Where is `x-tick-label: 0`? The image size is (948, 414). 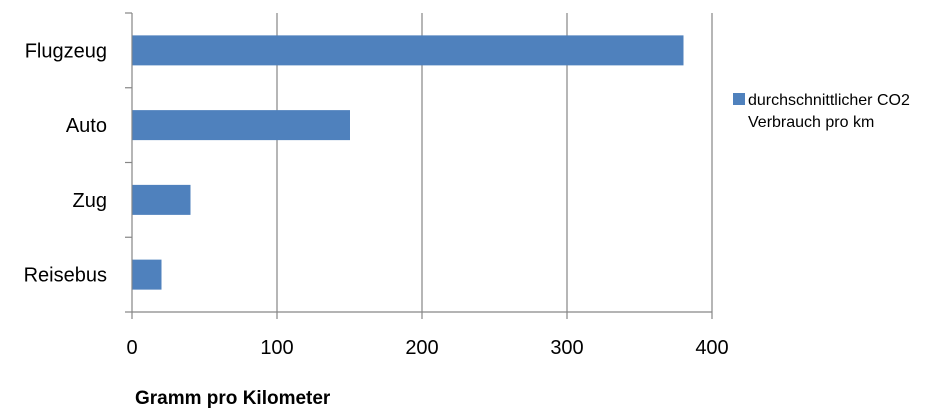
x-tick-label: 0 is located at coordinates (131, 348).